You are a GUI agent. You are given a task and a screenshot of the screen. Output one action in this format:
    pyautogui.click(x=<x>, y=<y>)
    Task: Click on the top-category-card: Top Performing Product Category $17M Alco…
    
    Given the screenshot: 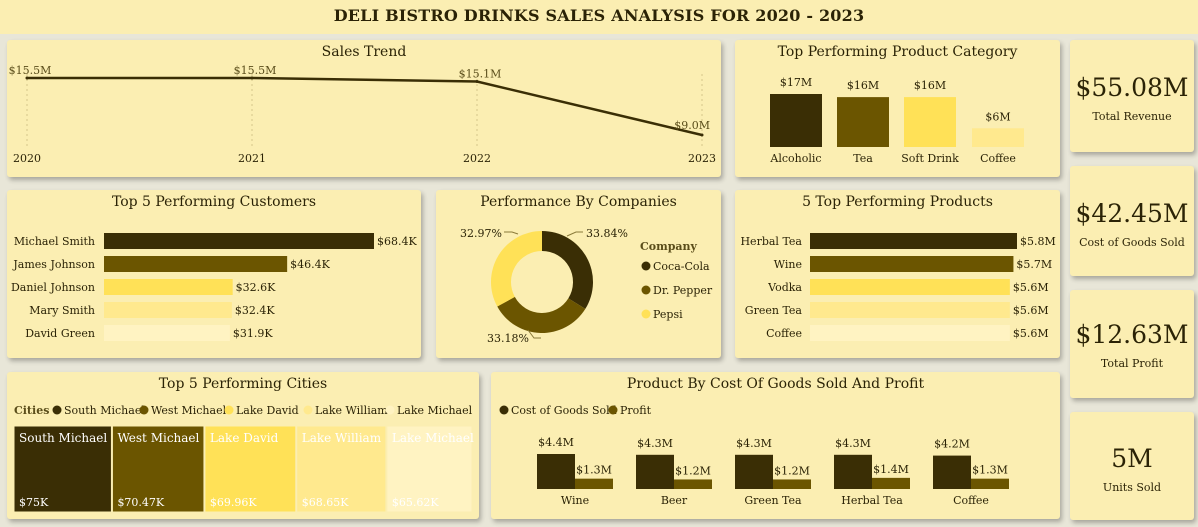 What is the action you would take?
    pyautogui.click(x=897, y=108)
    